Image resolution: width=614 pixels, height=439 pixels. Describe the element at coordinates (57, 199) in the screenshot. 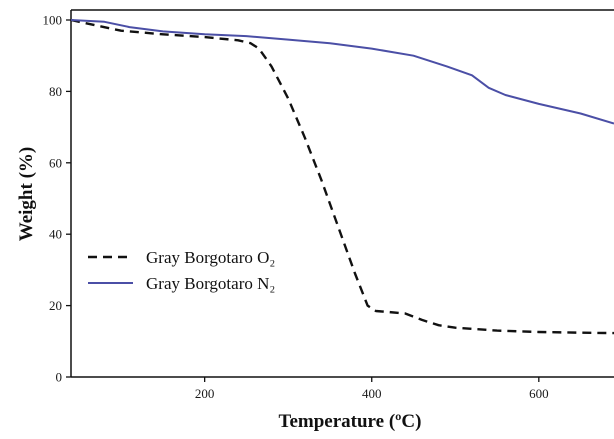

I see `y-ticks: 0 20 40 60 80 100` at that location.